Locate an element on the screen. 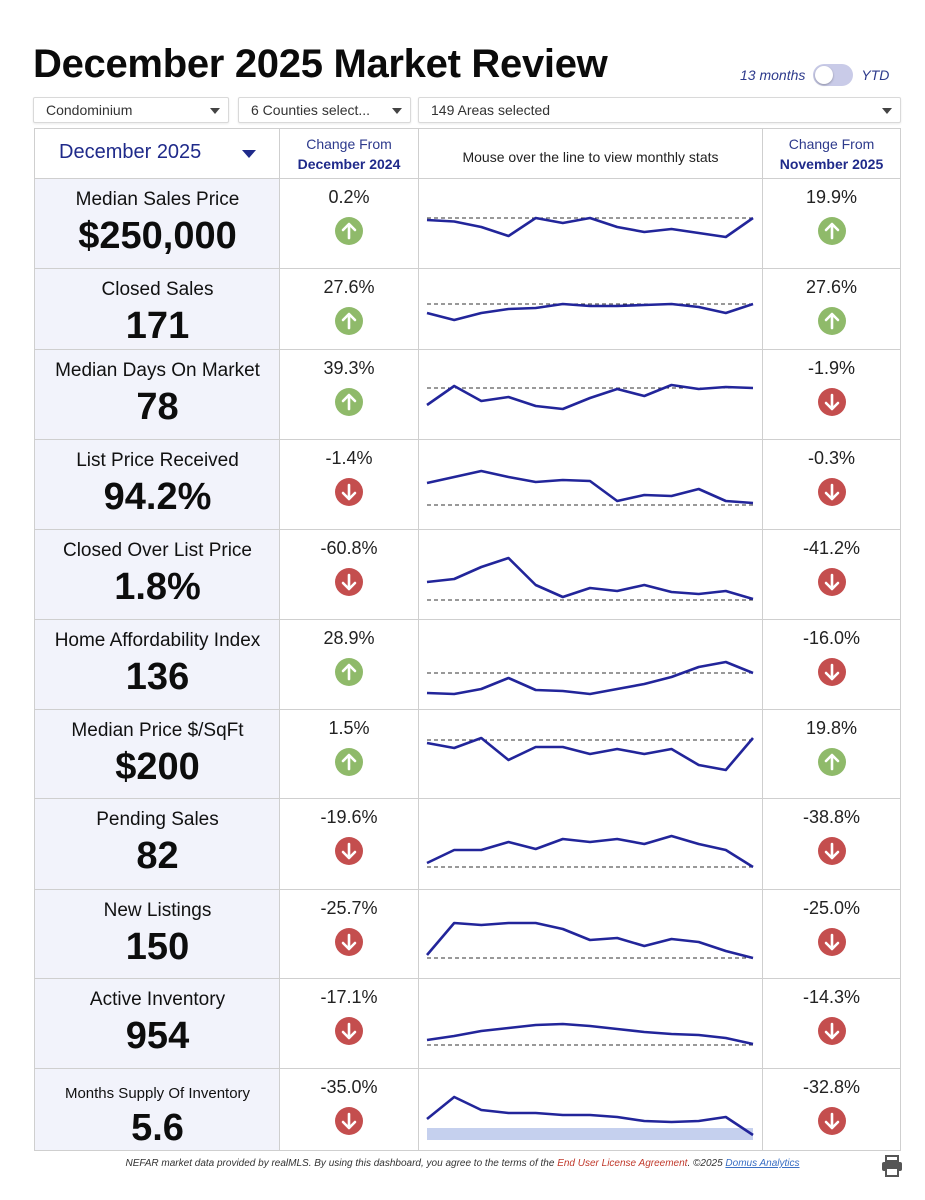 This screenshot has width=925, height=1200. month-select: December 2025 is located at coordinates (130, 152).